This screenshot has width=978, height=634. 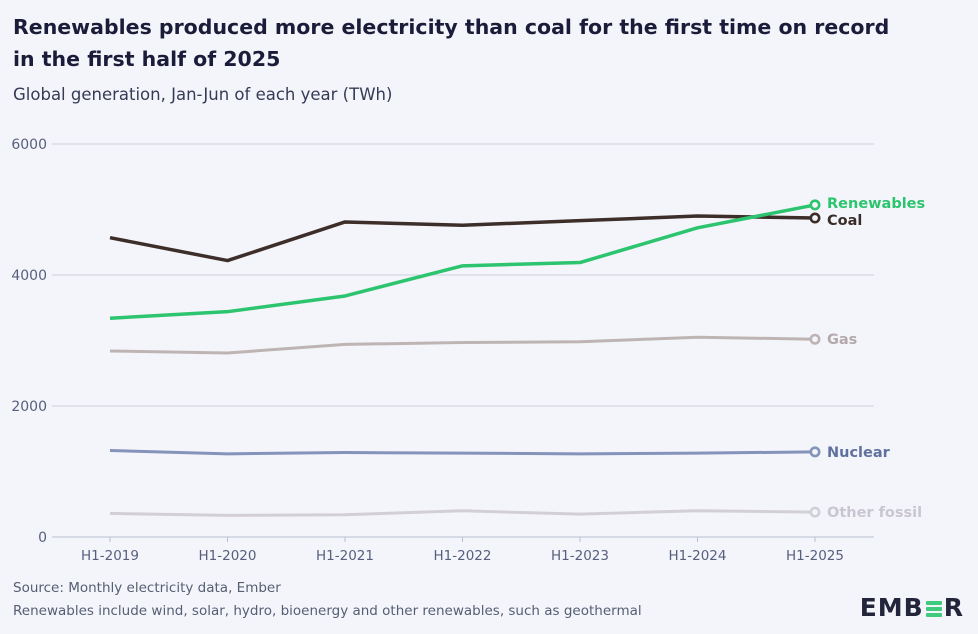 I want to click on x-axis-label: H1-2021, so click(x=345, y=556).